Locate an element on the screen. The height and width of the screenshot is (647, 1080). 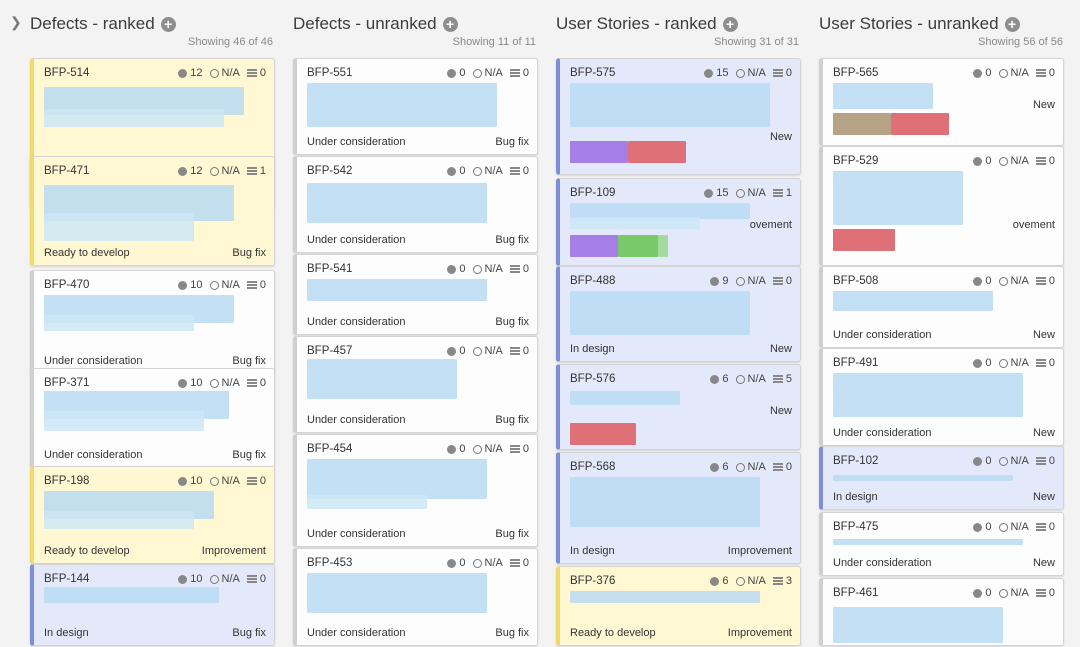
story-card: BFP-454 0 N/A 0 Under consideration Bug fix is located at coordinates (415, 490).